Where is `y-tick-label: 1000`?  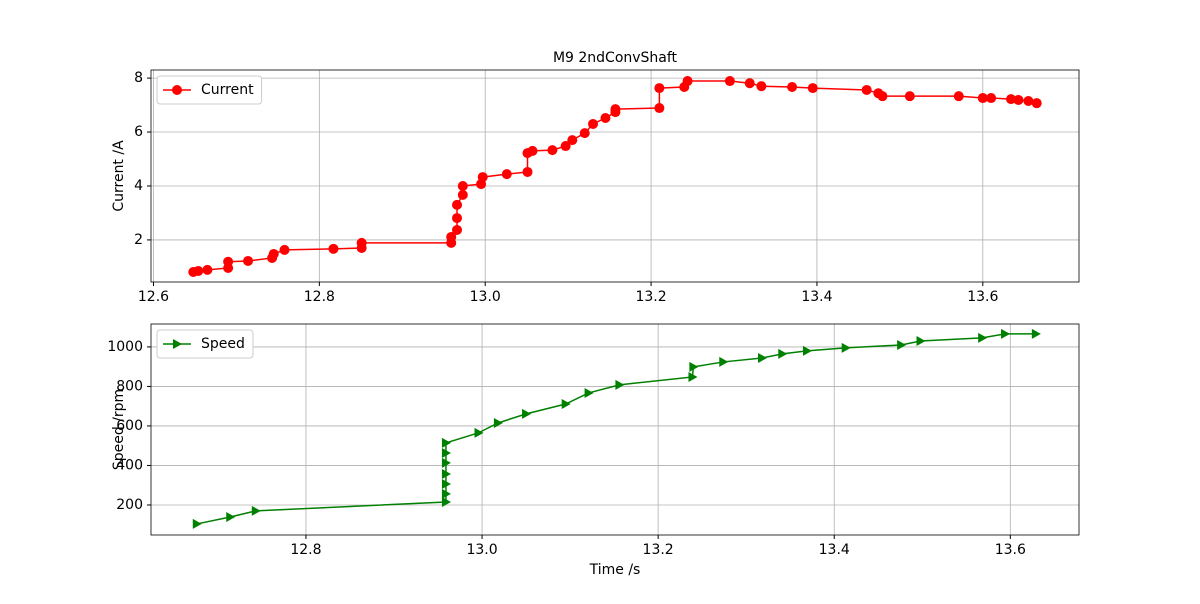 y-tick-label: 1000 is located at coordinates (125, 347).